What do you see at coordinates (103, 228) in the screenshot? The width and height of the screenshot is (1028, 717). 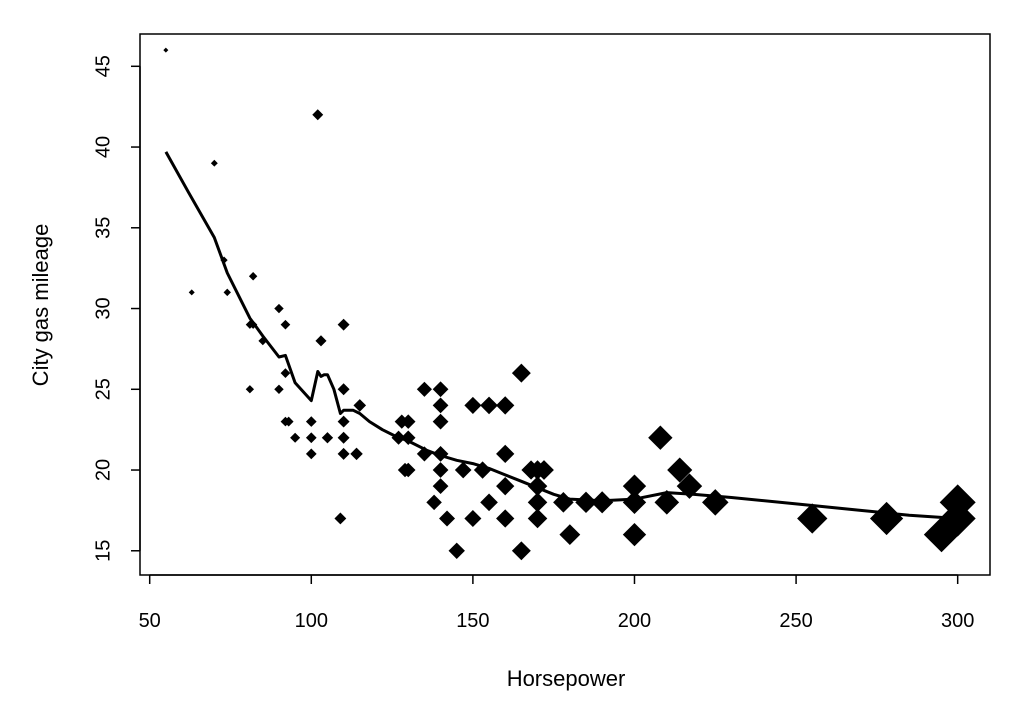 I see `y-tick-label: 35` at bounding box center [103, 228].